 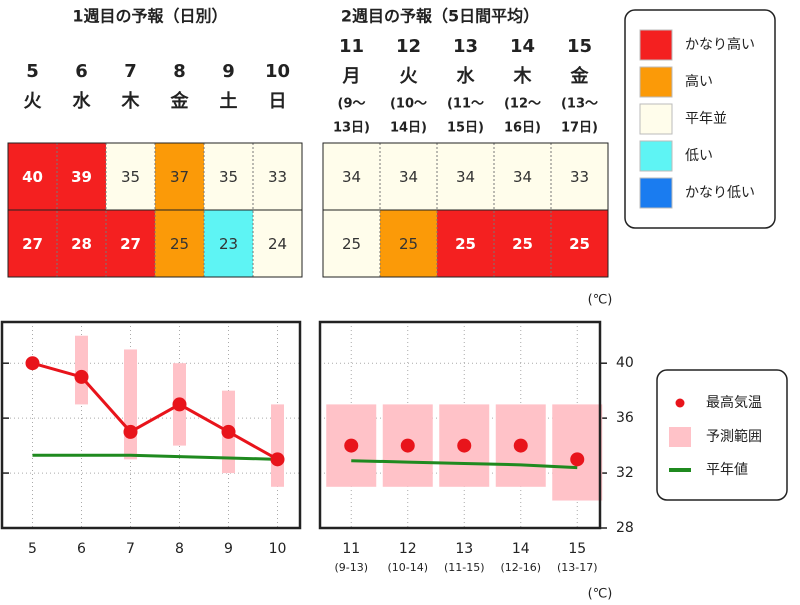 I want to click on cell-value: 23, so click(x=228, y=244).